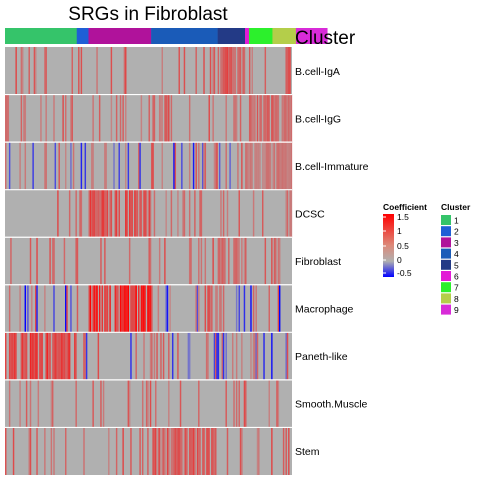 The image size is (480, 480). I want to click on heatmap-row-stem, so click(147, 451).